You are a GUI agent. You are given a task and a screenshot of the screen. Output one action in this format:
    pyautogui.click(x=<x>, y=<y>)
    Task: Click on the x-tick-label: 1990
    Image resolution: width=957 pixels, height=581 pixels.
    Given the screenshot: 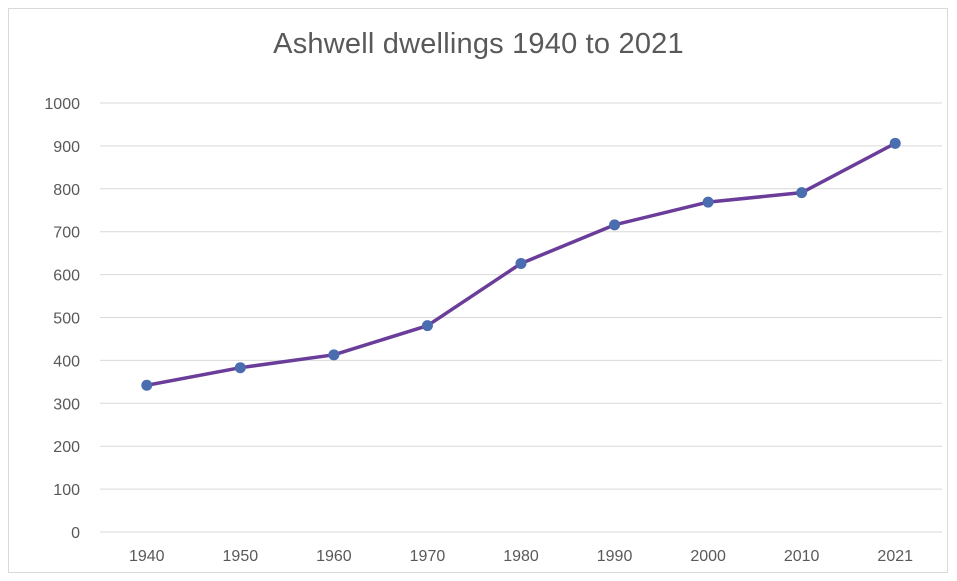 What is the action you would take?
    pyautogui.click(x=615, y=556)
    